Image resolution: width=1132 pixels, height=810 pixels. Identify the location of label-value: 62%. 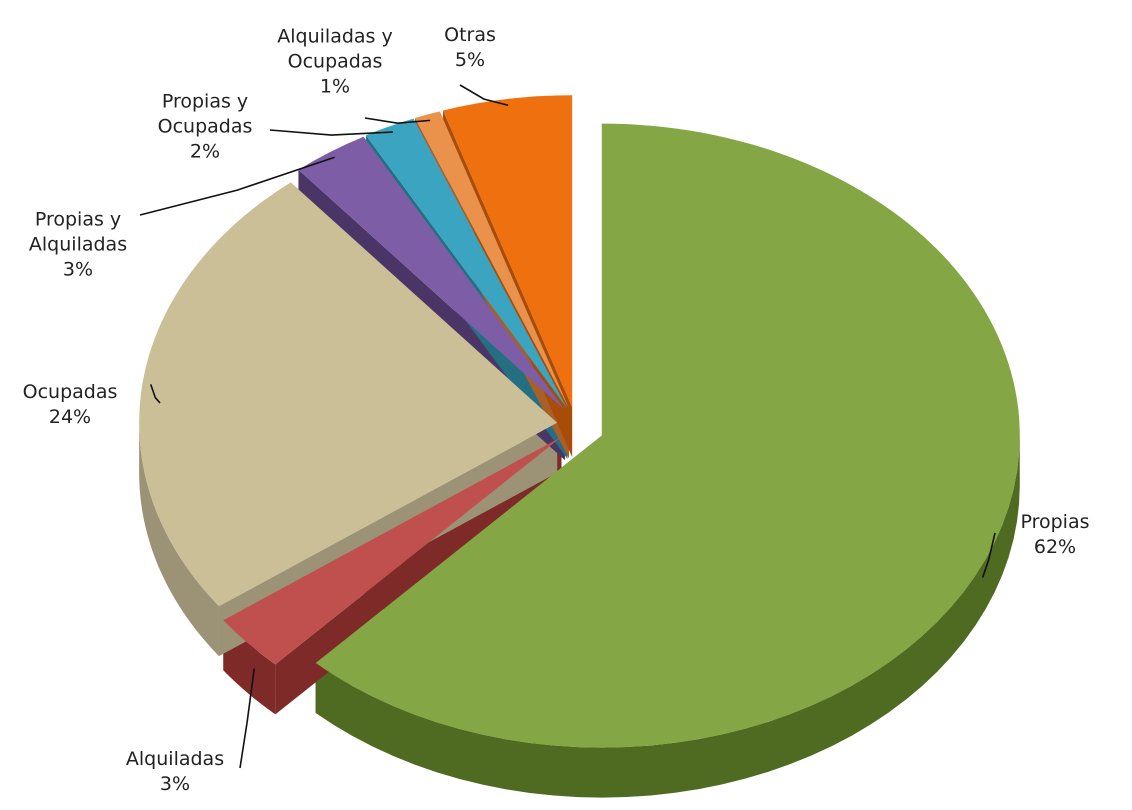
(1055, 547).